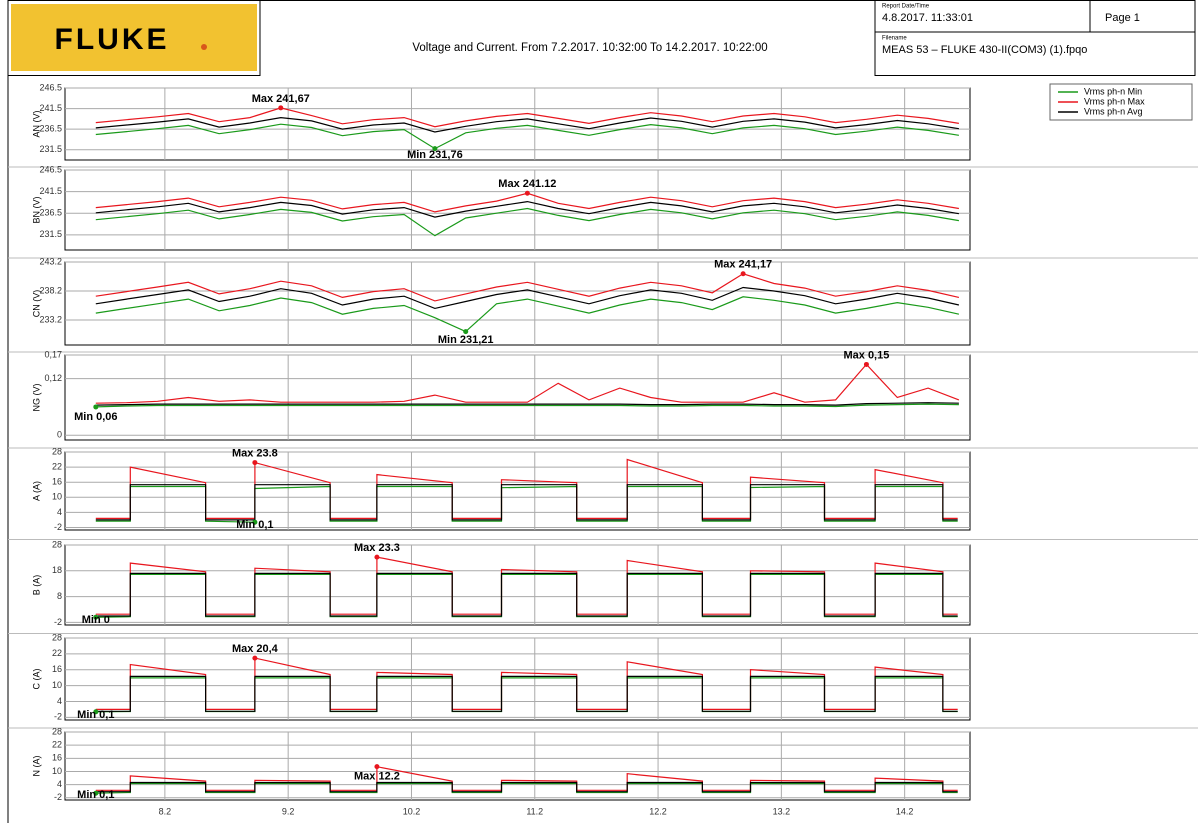 The width and height of the screenshot is (1198, 823). I want to click on info-box, so click(1035, 38).